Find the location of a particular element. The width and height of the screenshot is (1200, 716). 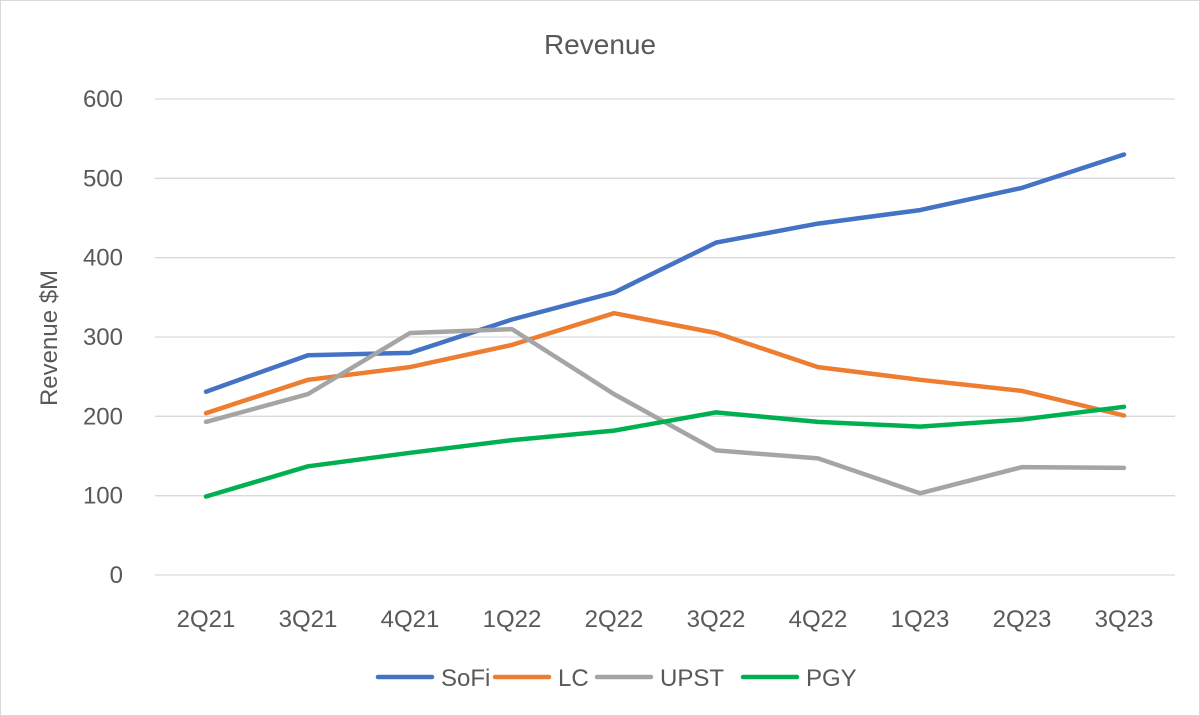

x-tick-label: 2Q23 is located at coordinates (1022, 619).